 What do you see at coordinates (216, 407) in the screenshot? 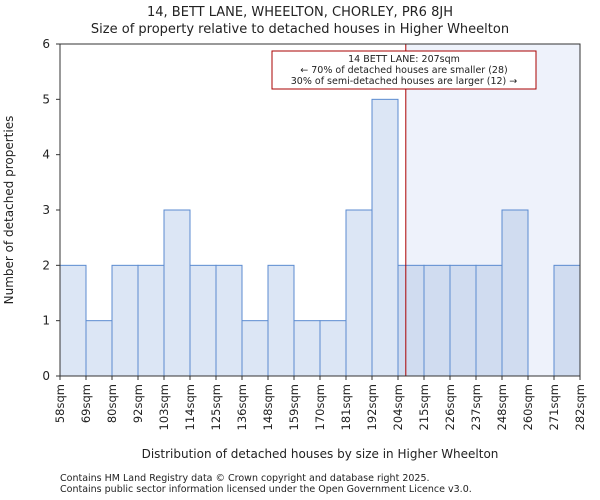
I see `x-tick-label: 125sqm` at bounding box center [216, 407].